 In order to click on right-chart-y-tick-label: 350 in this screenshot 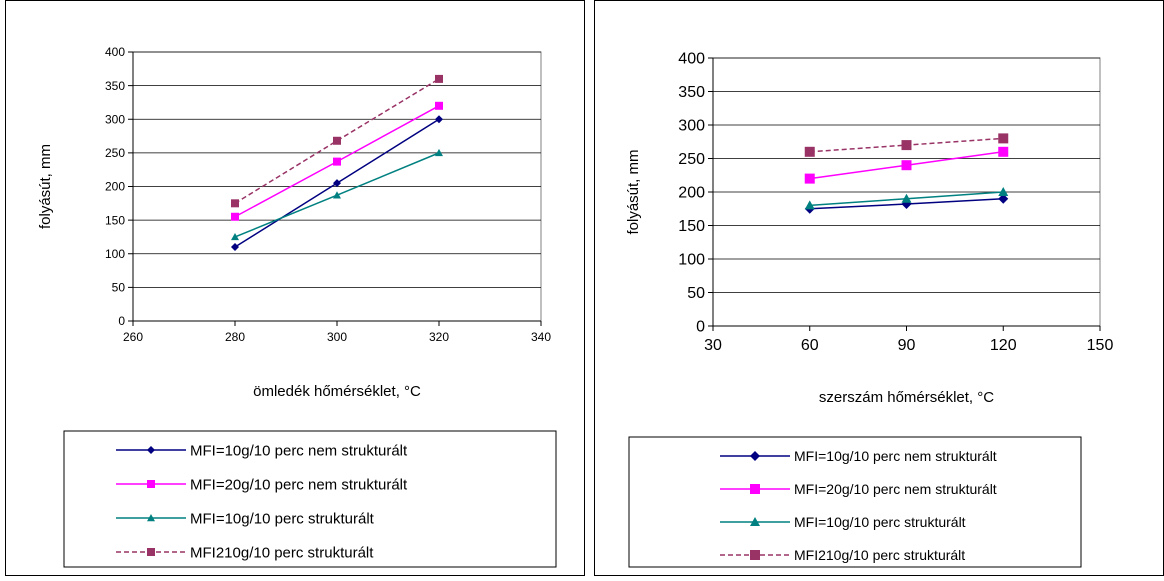, I will do `click(691, 92)`.